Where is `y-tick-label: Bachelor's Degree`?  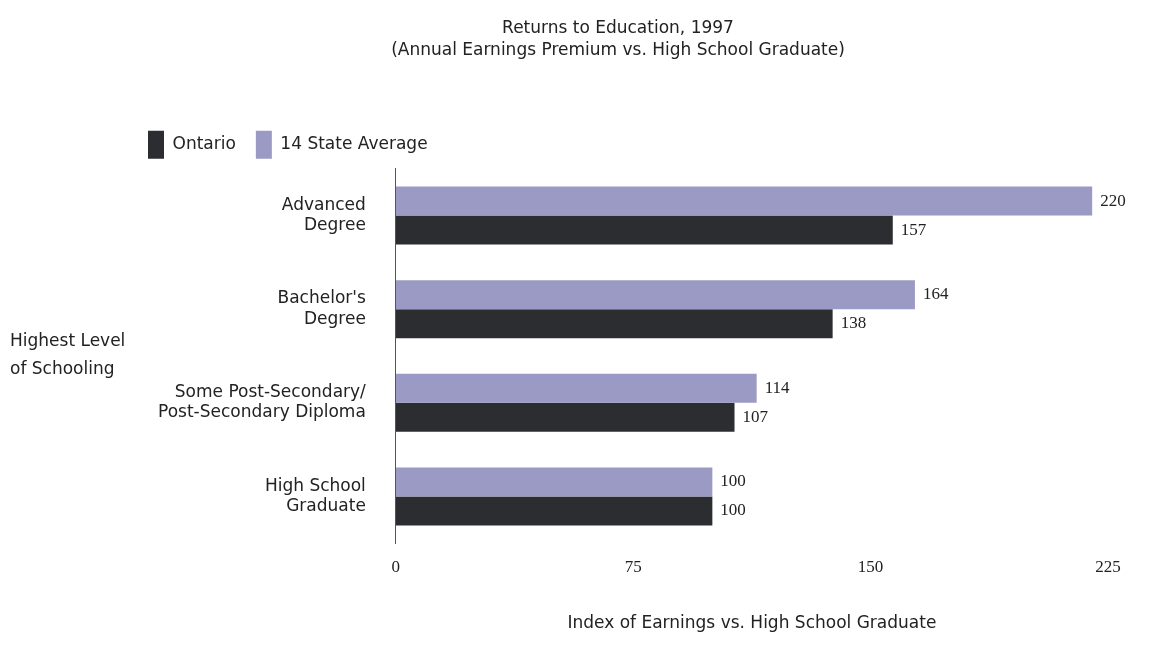 y-tick-label: Bachelor's Degree is located at coordinates (321, 307).